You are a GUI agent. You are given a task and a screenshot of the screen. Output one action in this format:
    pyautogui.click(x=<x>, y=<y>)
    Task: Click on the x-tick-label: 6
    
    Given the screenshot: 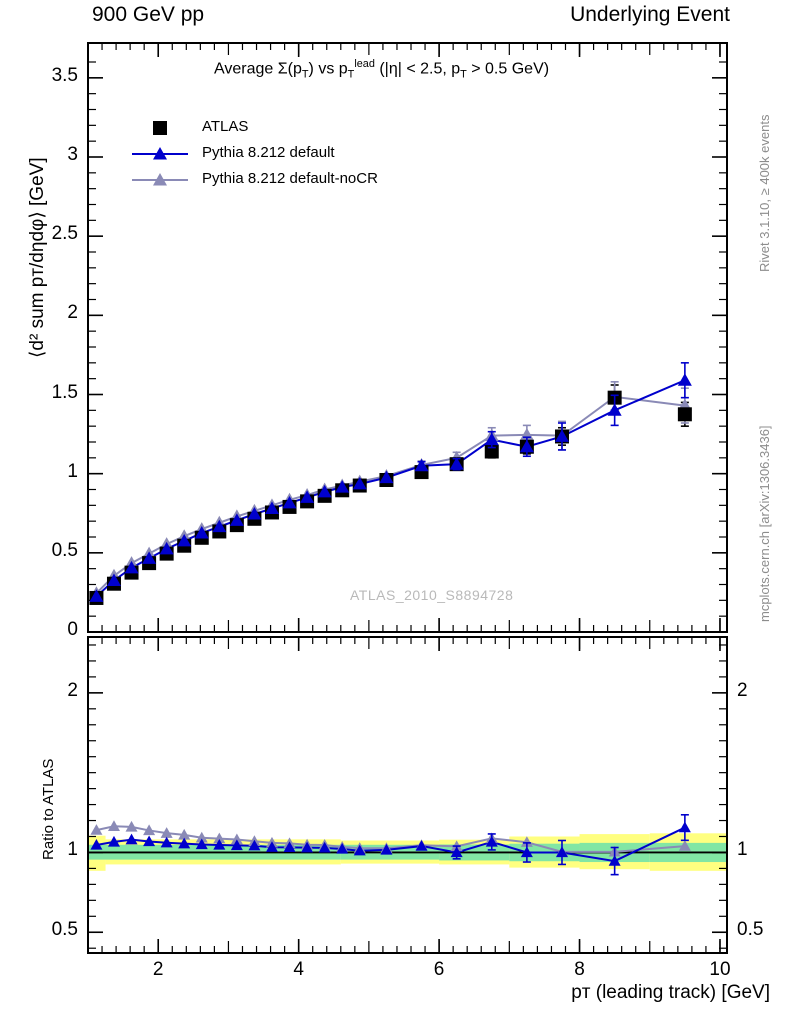 What is the action you would take?
    pyautogui.click(x=439, y=969)
    